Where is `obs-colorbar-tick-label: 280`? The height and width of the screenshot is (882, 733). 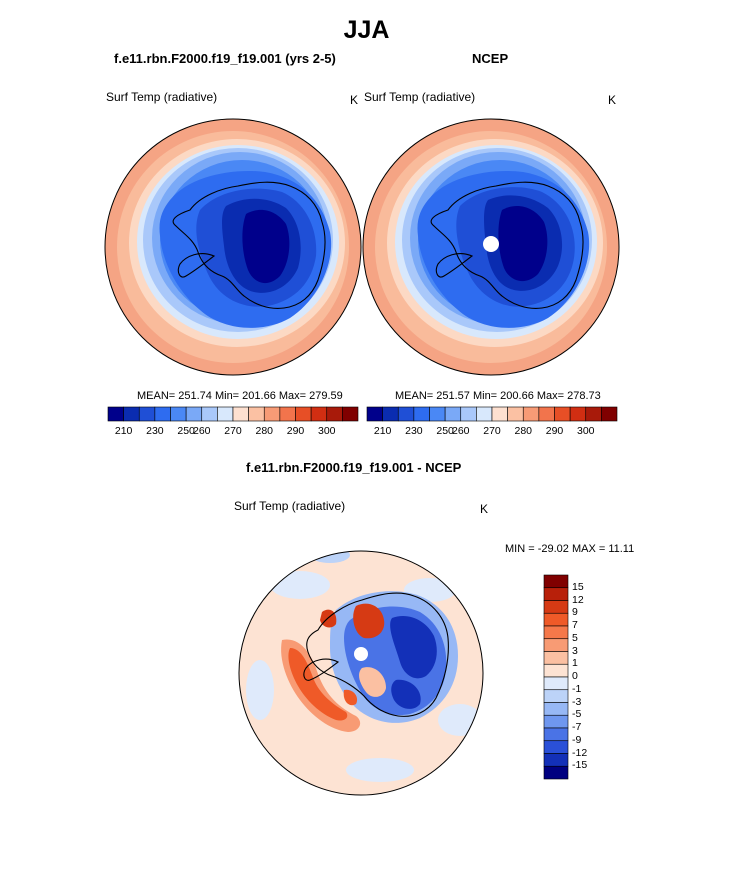
obs-colorbar-tick-label: 280 is located at coordinates (523, 431).